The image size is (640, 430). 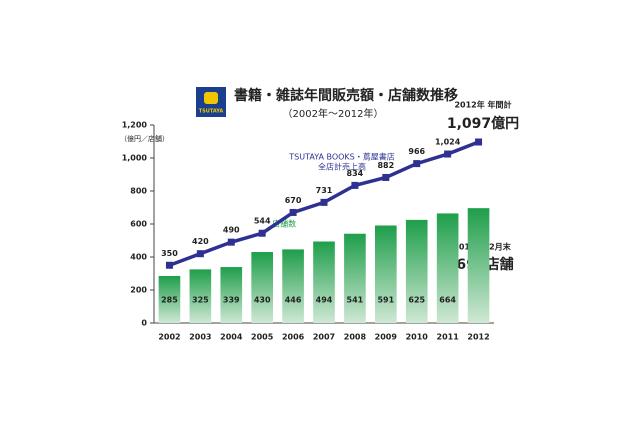 What do you see at coordinates (211, 112) in the screenshot?
I see `logo-text: TSUTAYA` at bounding box center [211, 112].